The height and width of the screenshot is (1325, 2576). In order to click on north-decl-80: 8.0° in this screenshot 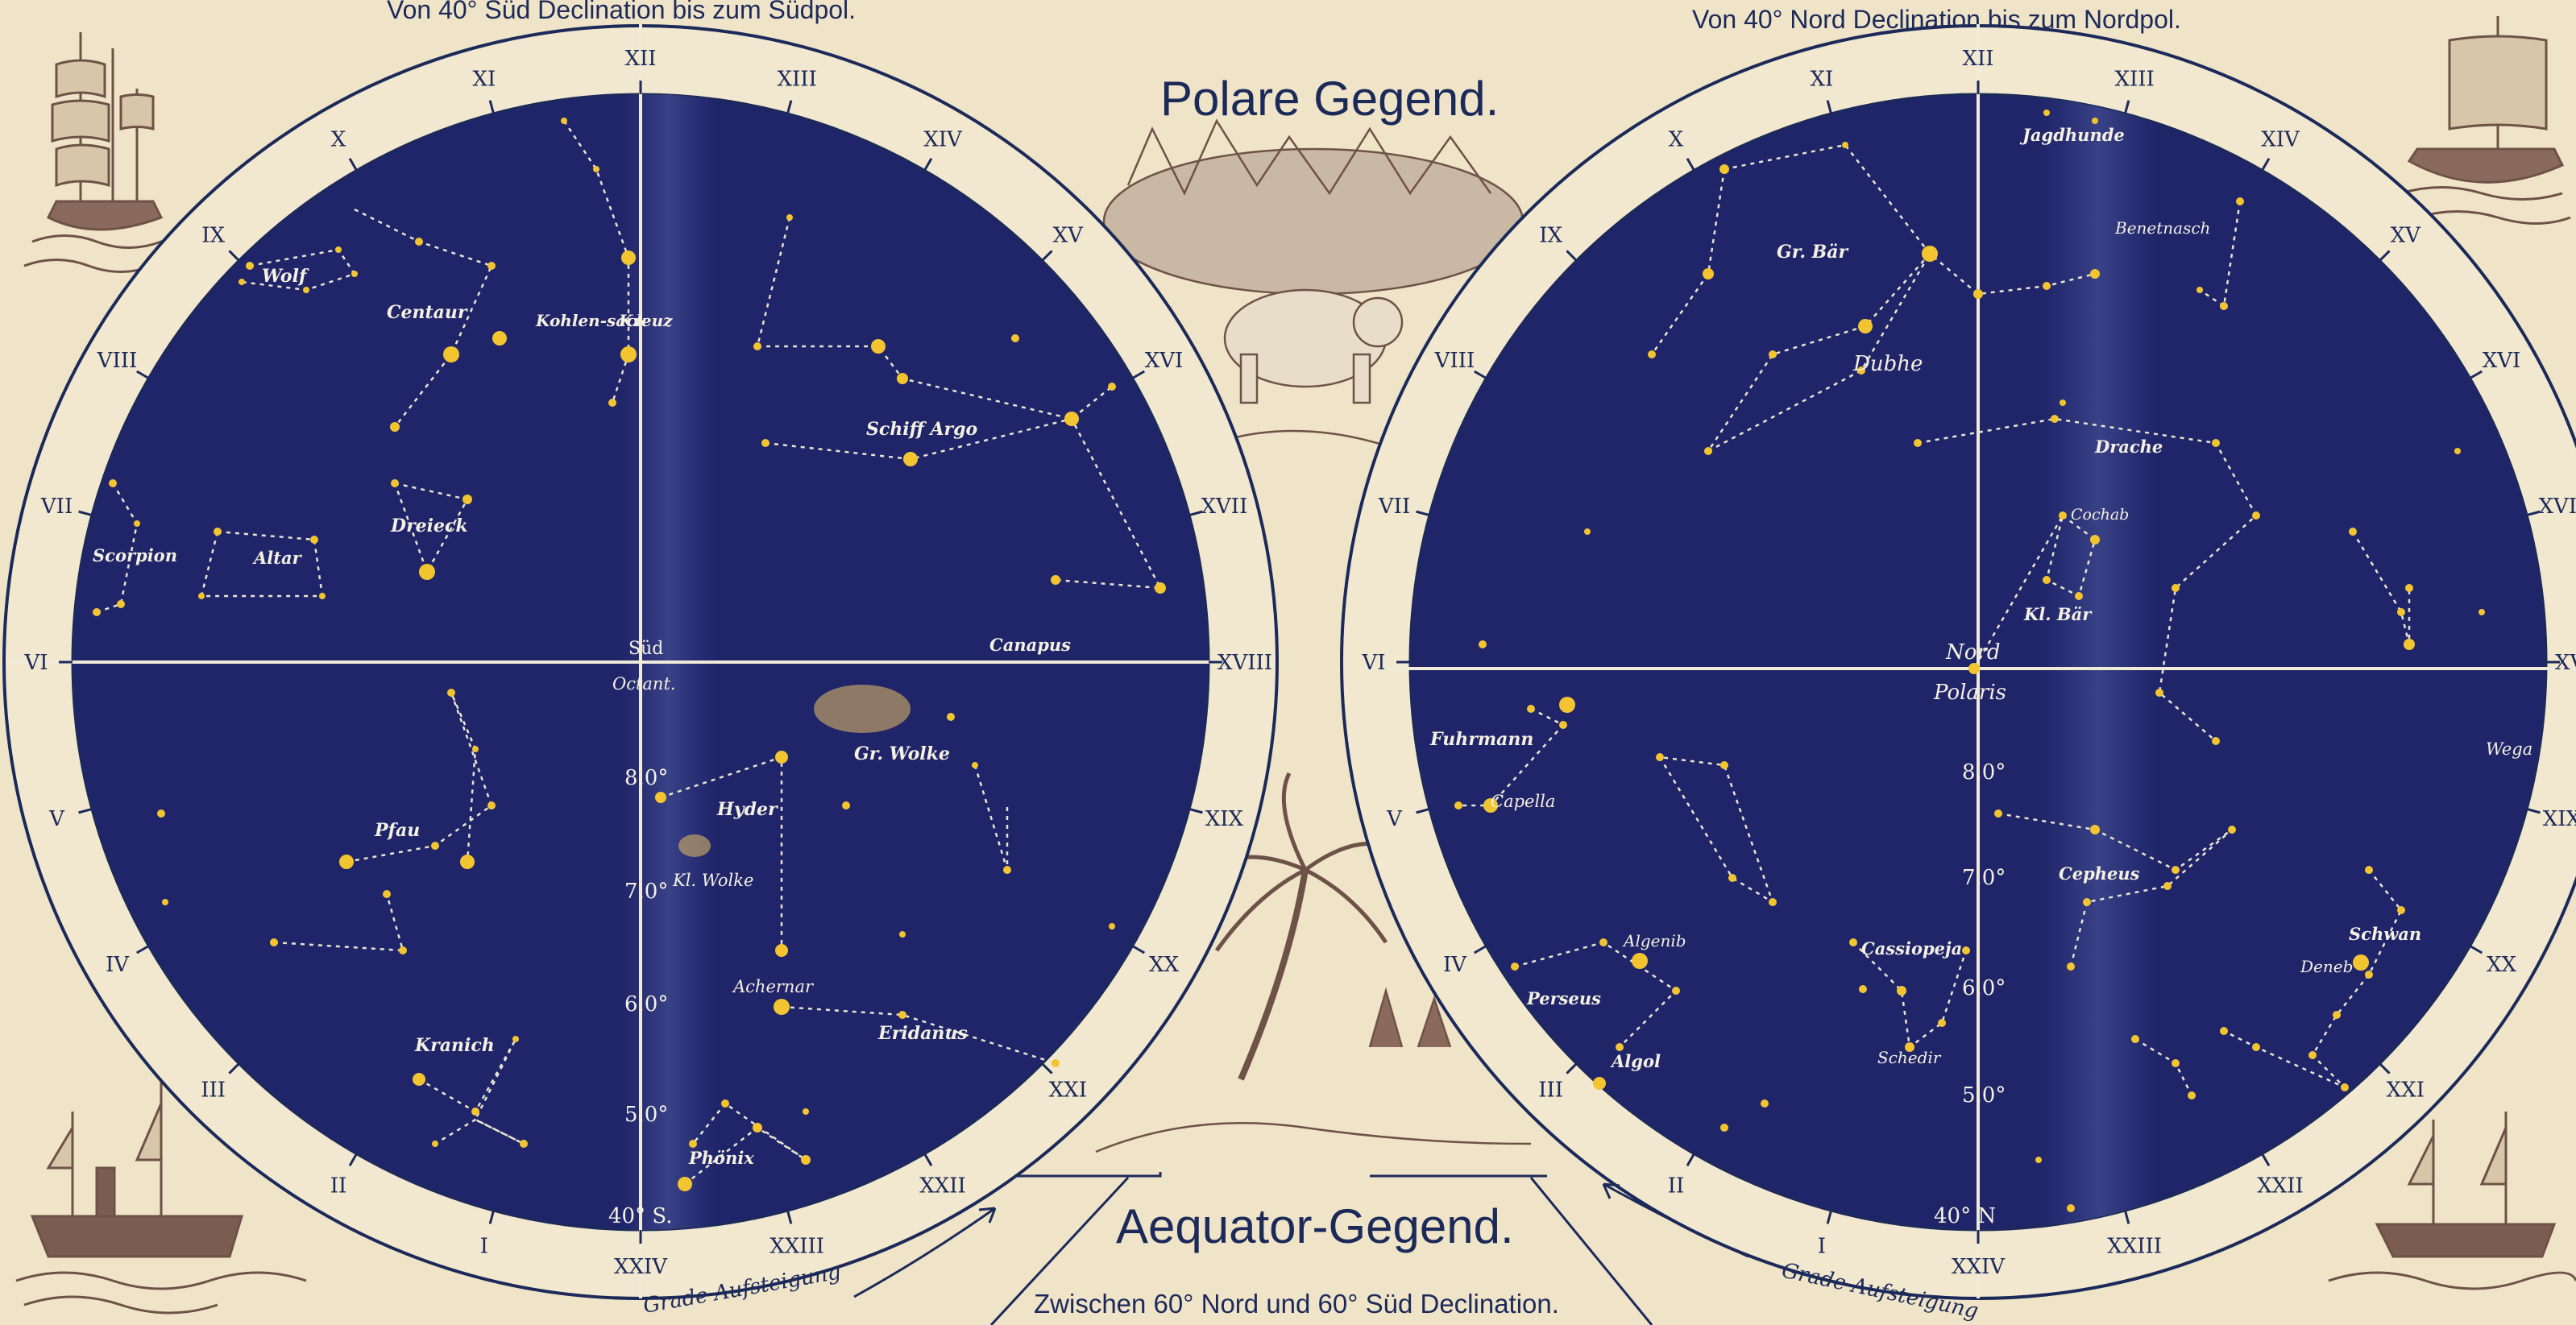, I will do `click(1984, 772)`.